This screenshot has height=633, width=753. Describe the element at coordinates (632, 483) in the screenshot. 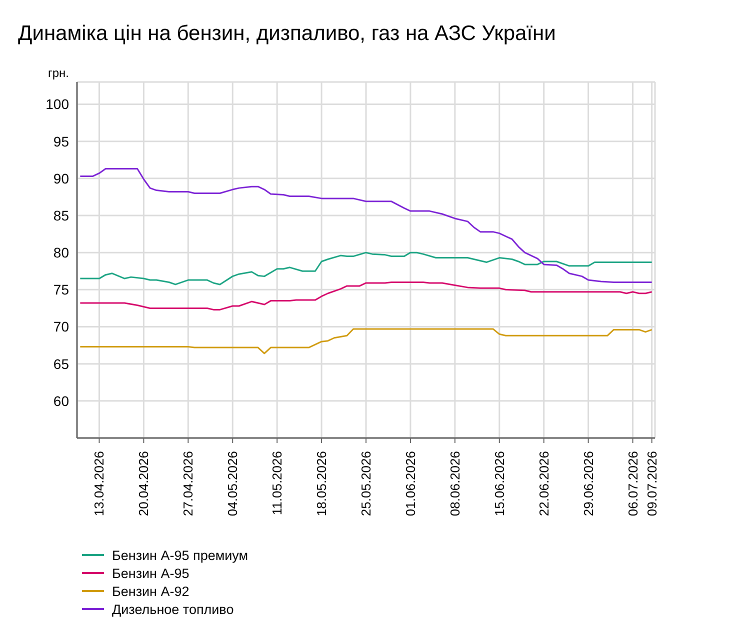

I see `x-tick-label: 06.07.2026` at that location.